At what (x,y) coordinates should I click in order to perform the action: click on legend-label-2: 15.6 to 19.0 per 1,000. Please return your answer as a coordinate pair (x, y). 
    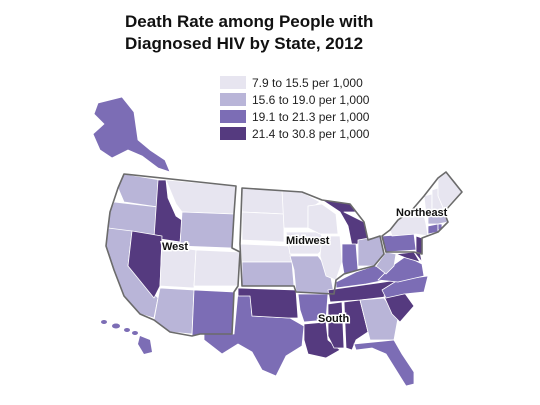
    Looking at the image, I should click on (311, 100).